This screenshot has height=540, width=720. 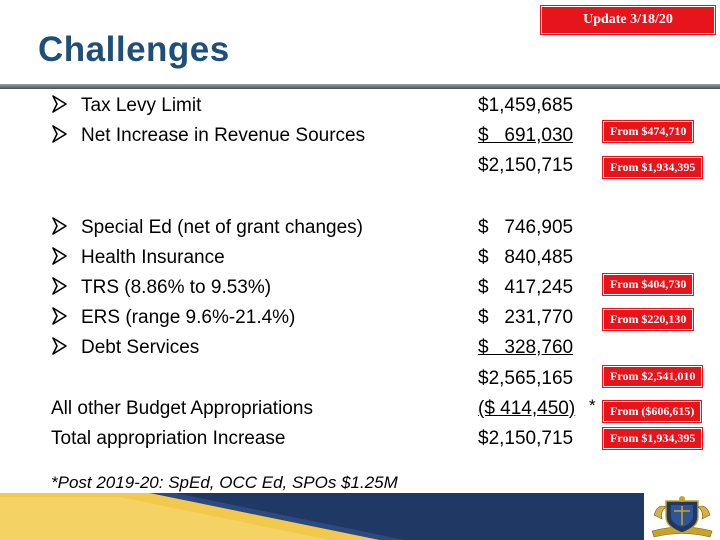 What do you see at coordinates (648, 284) in the screenshot?
I see `change-note-badge: From $404,730` at bounding box center [648, 284].